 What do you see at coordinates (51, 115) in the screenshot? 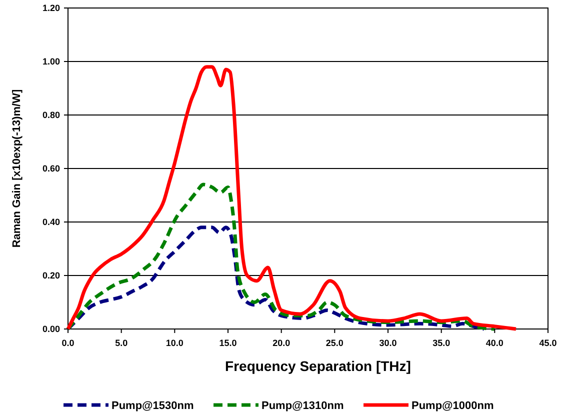
I see `y-tick-label: 0.80` at bounding box center [51, 115].